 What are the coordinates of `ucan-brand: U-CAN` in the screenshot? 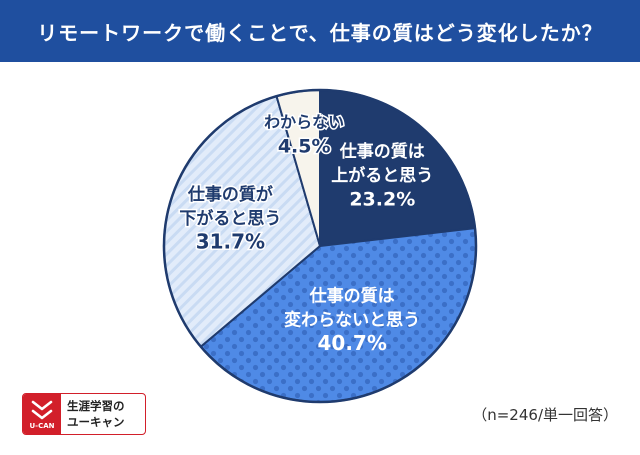 It's located at (42, 425).